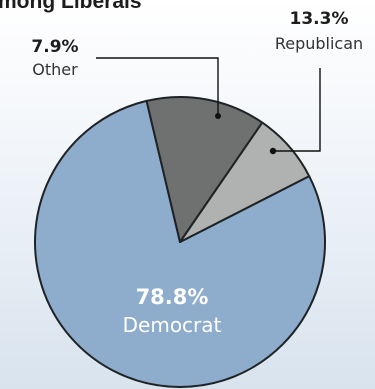 Image resolution: width=375 pixels, height=389 pixels. I want to click on republican-category-label: Republican, so click(319, 43).